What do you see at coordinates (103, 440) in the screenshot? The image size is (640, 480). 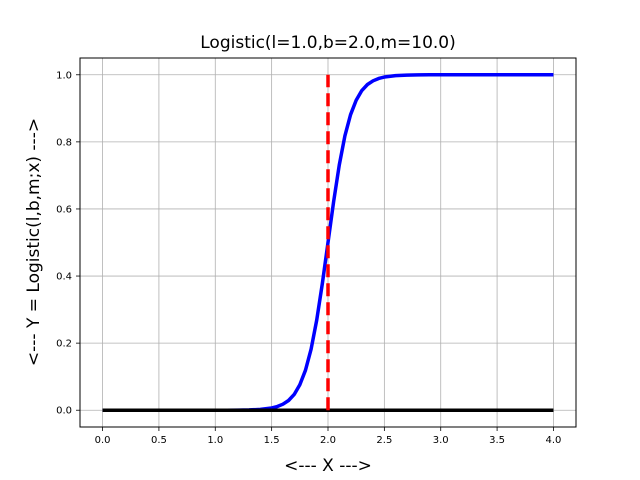 I see `x-tick-label: 0.0` at bounding box center [103, 440].